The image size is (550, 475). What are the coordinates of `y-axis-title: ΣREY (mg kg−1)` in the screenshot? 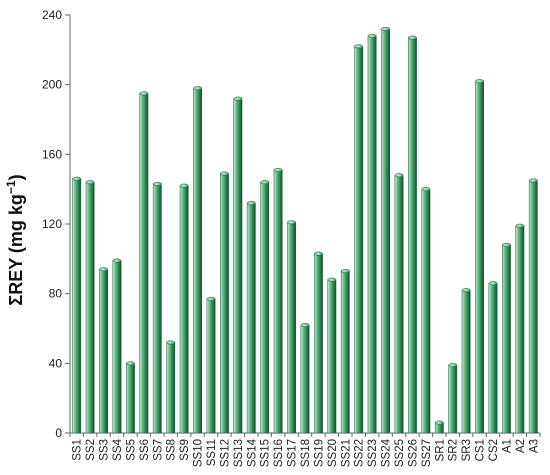 It's located at (15, 239).